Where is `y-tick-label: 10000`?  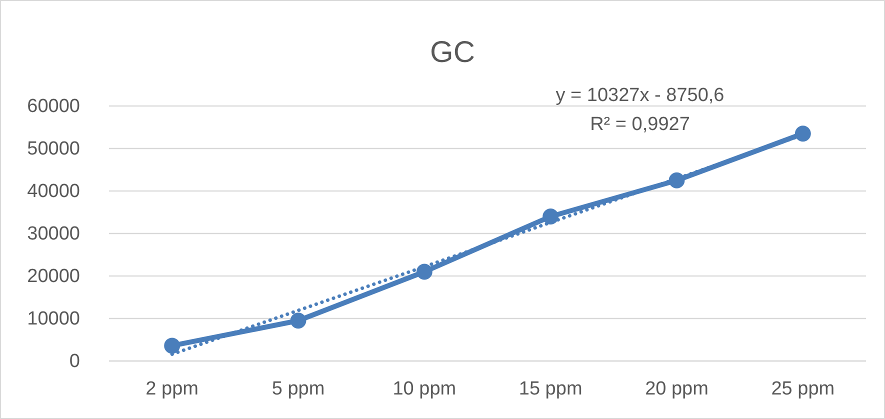
y-tick-label: 10000 is located at coordinates (53, 319).